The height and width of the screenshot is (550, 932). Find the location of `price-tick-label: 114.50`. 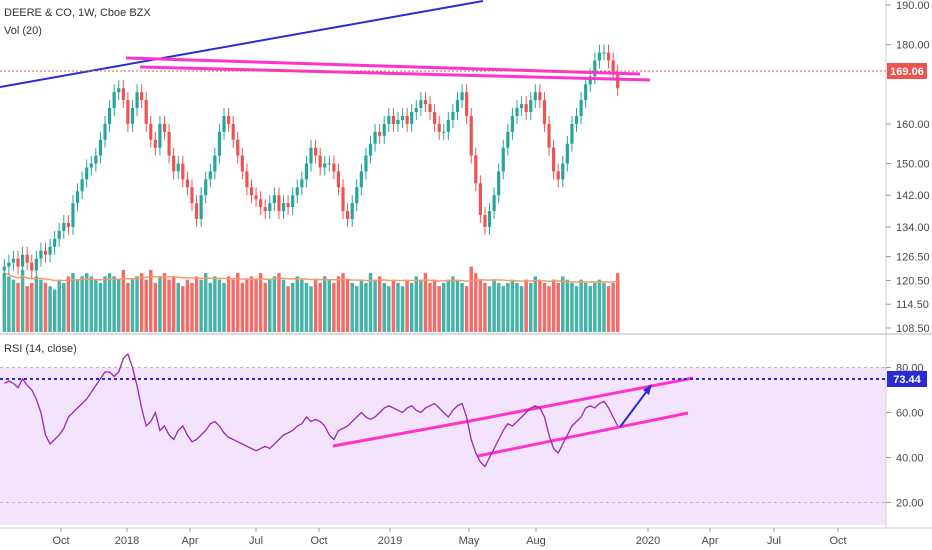

price-tick-label: 114.50 is located at coordinates (912, 305).